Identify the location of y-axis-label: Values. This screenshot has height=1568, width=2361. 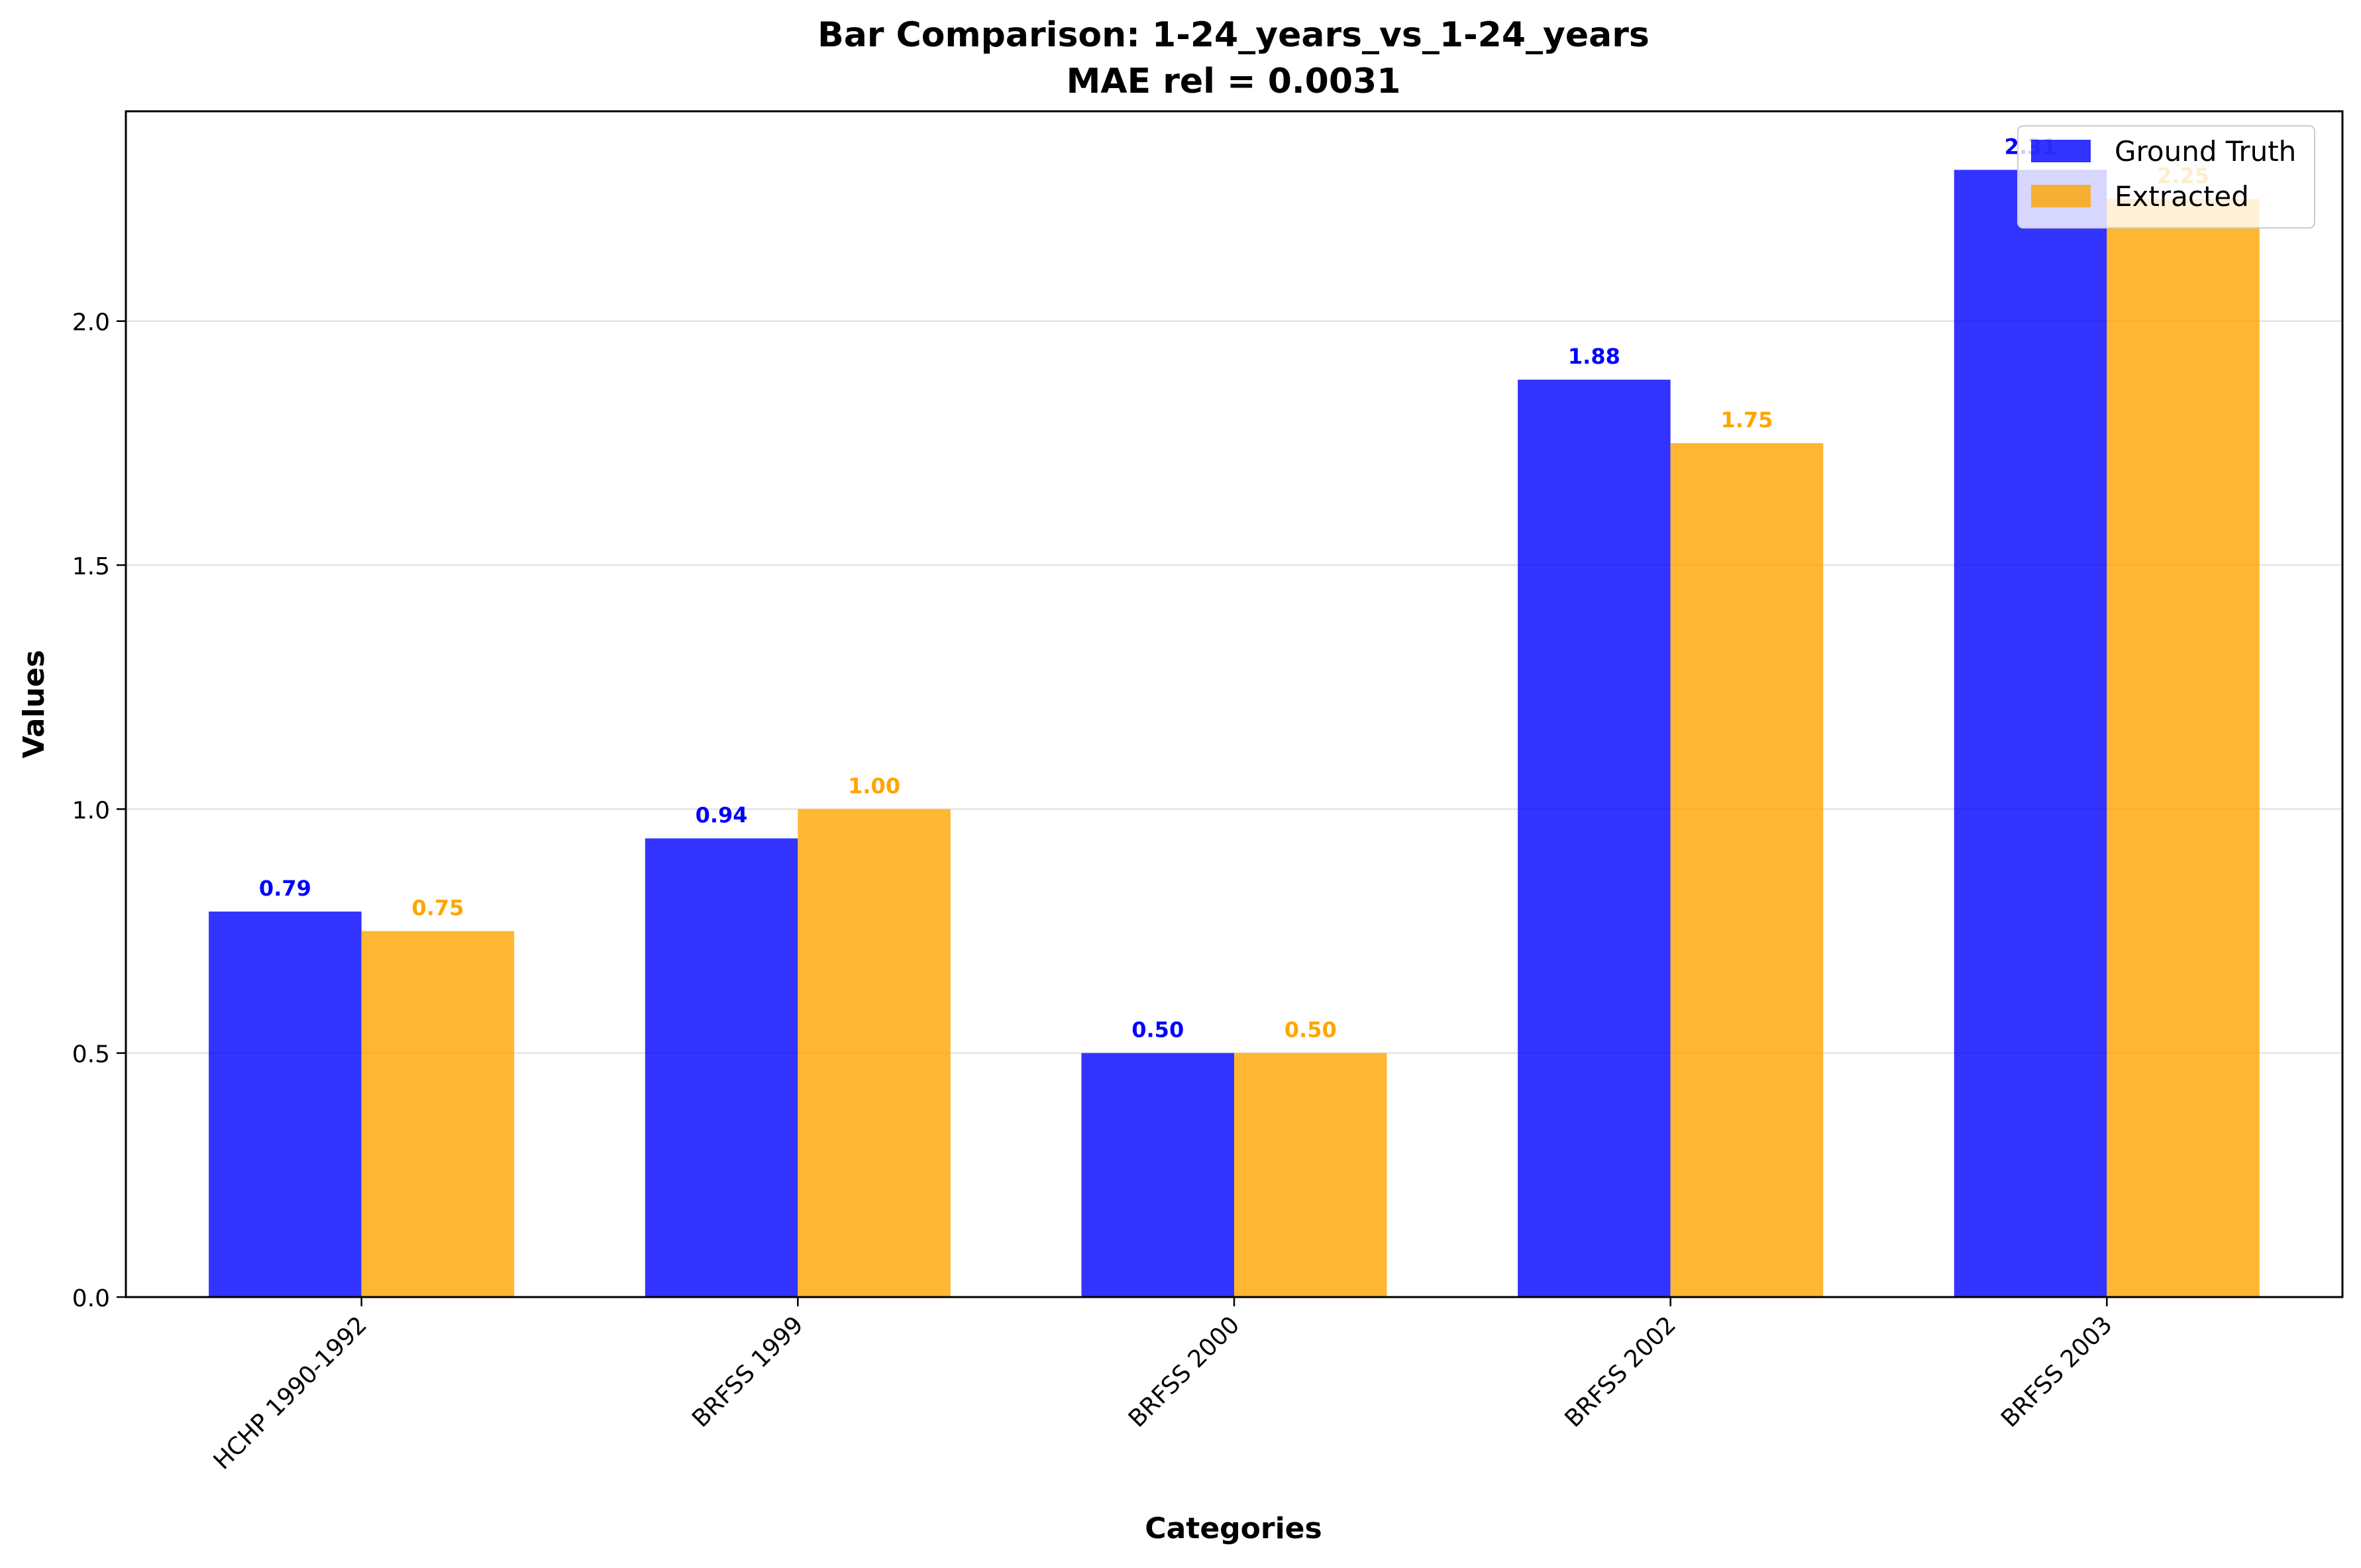
(34, 704).